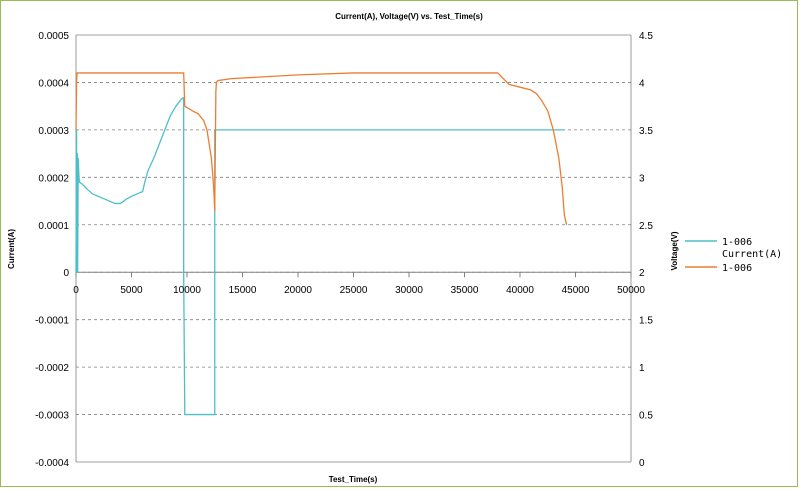  What do you see at coordinates (752, 254) in the screenshot?
I see `legend-entry-label: Current(A)` at bounding box center [752, 254].